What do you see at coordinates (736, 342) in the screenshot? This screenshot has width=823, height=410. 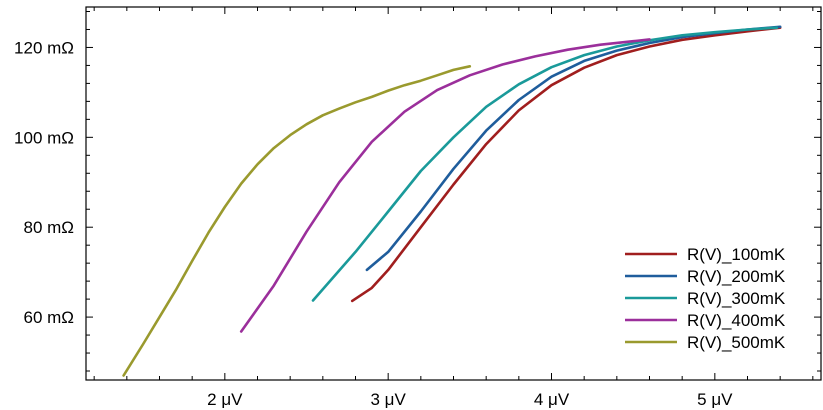 I see `legend-label-r-v-500mk: R(V)_500mK` at bounding box center [736, 342].